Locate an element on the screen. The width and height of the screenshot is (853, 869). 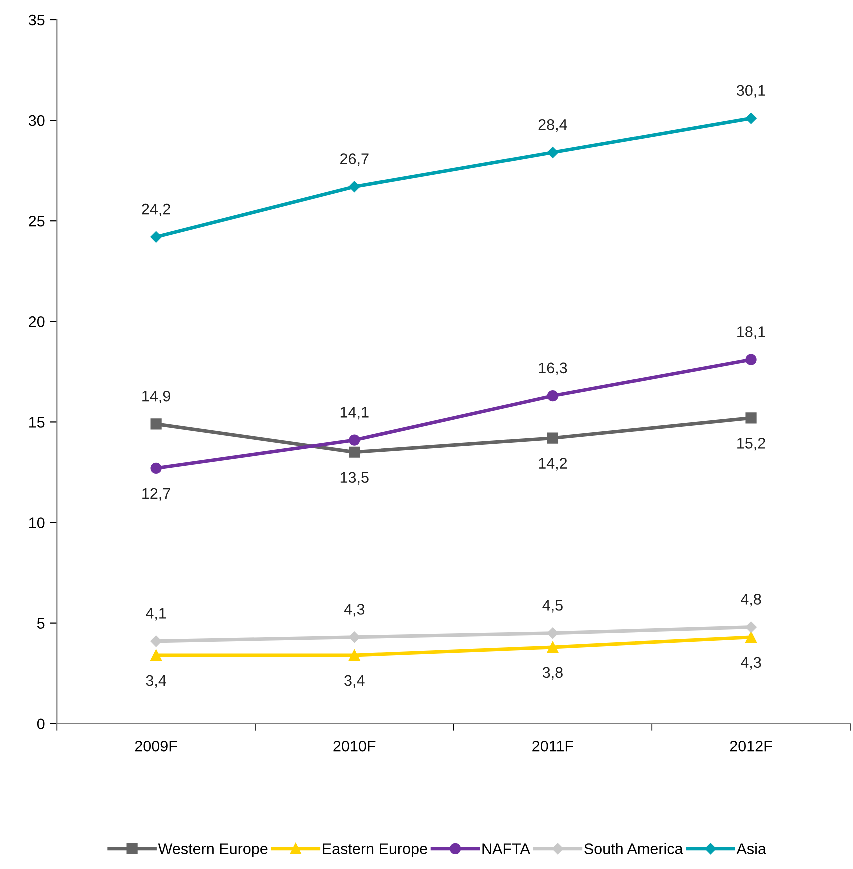
data-label: 30,1 is located at coordinates (751, 91).